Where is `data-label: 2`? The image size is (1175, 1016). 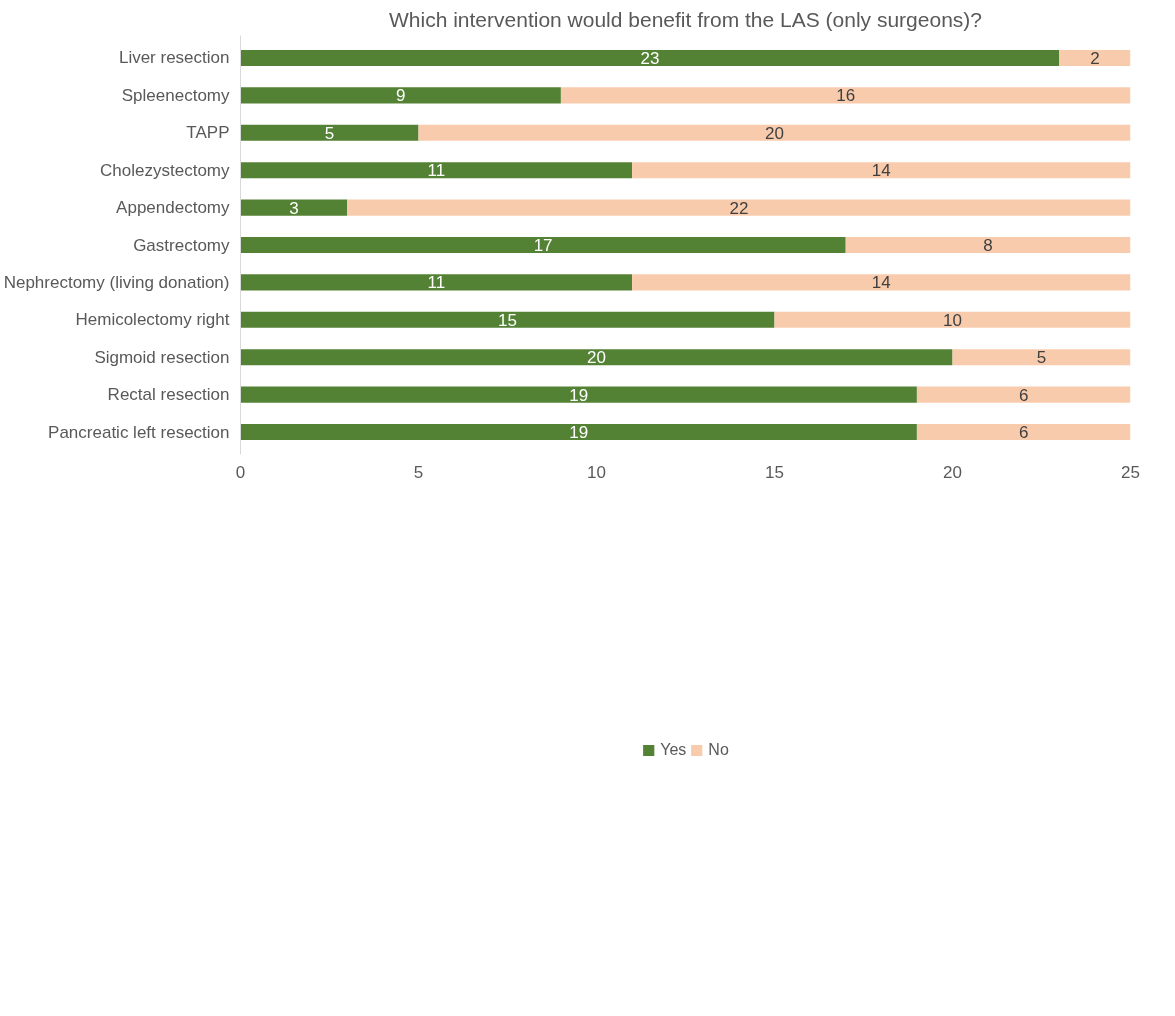 data-label: 2 is located at coordinates (1095, 58).